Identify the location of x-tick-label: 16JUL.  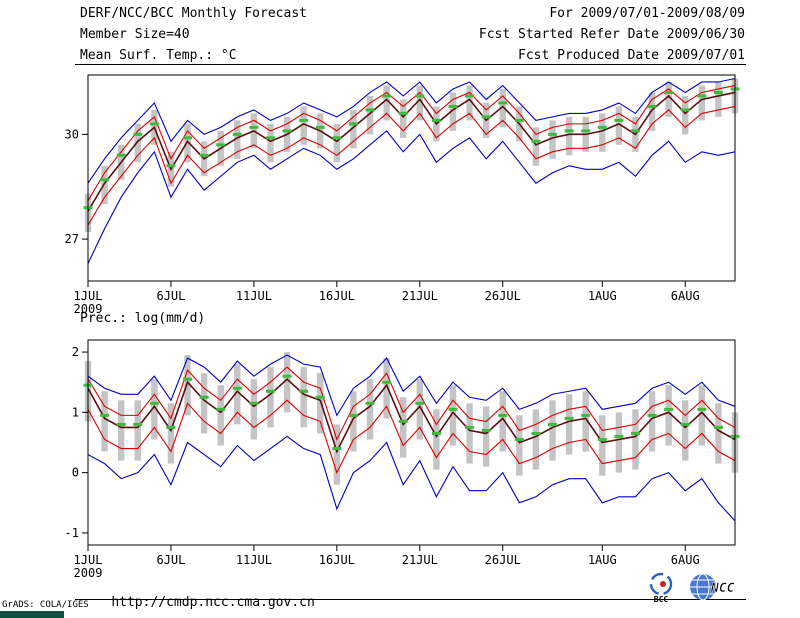
(337, 296).